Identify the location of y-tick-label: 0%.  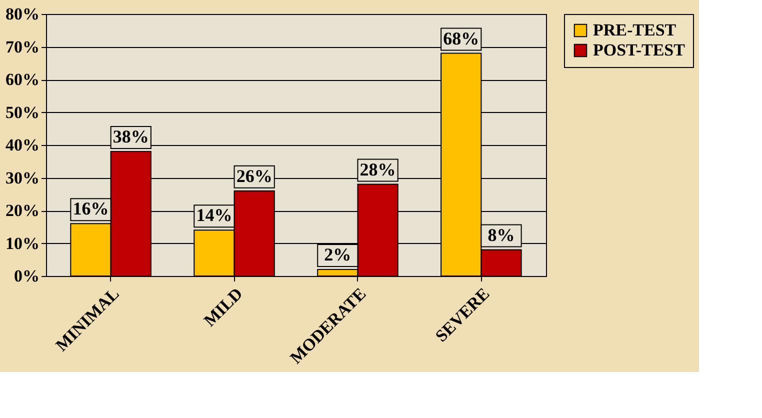
(27, 276).